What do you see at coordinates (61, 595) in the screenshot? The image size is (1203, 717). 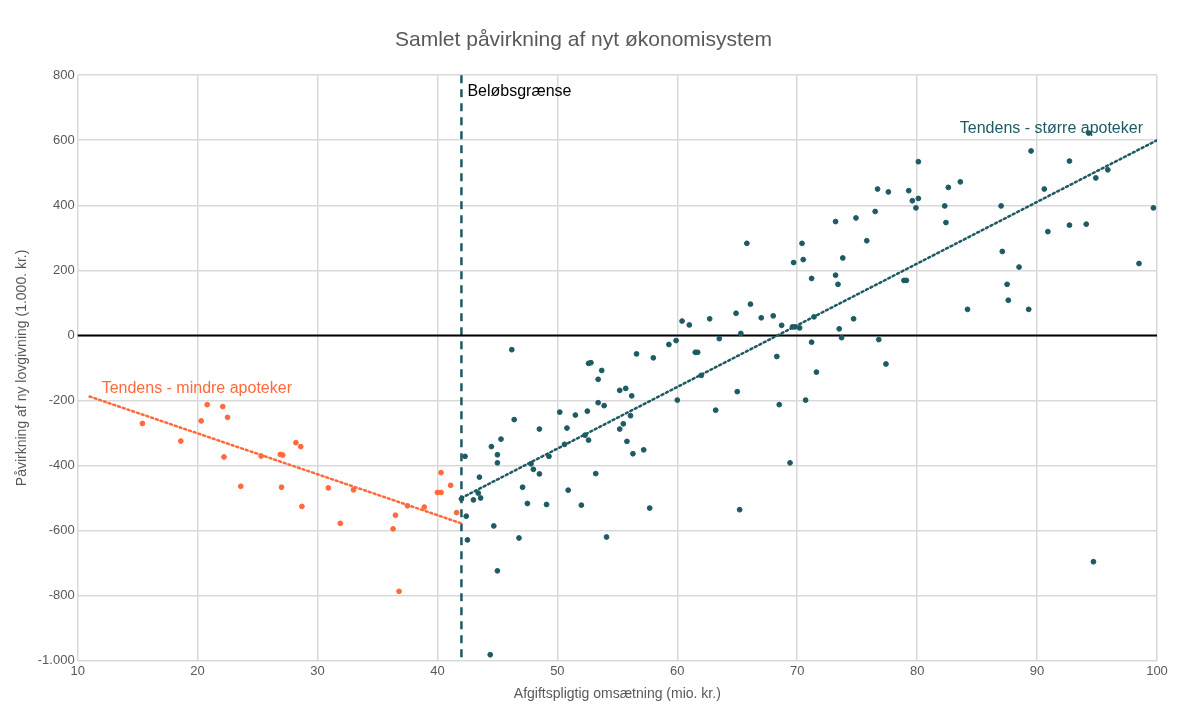 I see `y-tick-label: -800` at bounding box center [61, 595].